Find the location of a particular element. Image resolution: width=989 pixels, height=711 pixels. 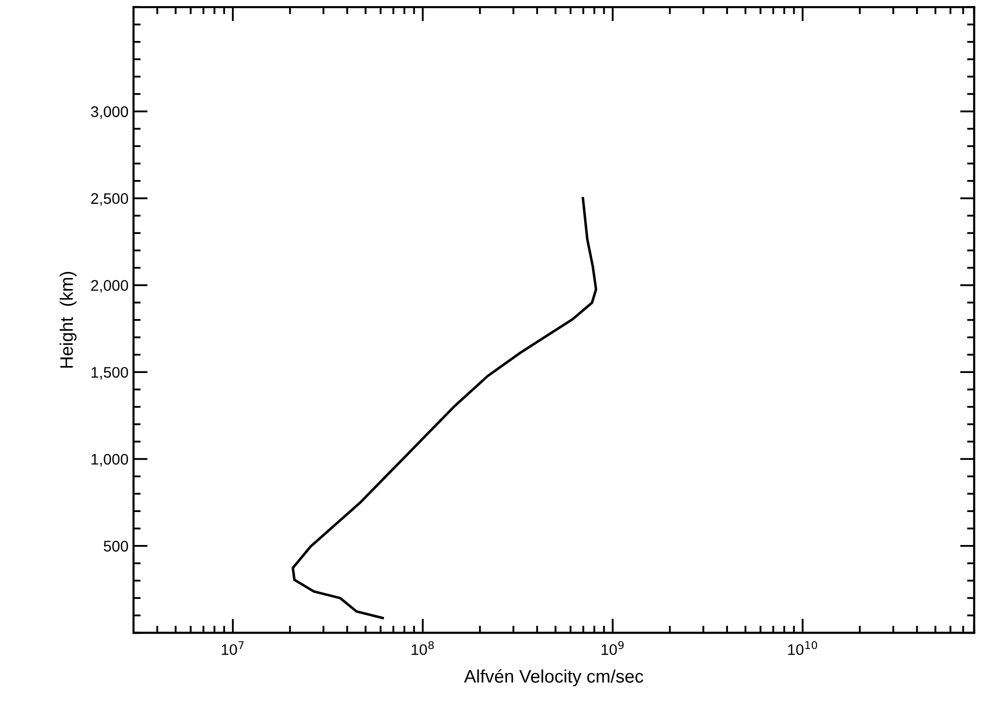

x-tick-label: 10$^{9}$ is located at coordinates (613, 648).